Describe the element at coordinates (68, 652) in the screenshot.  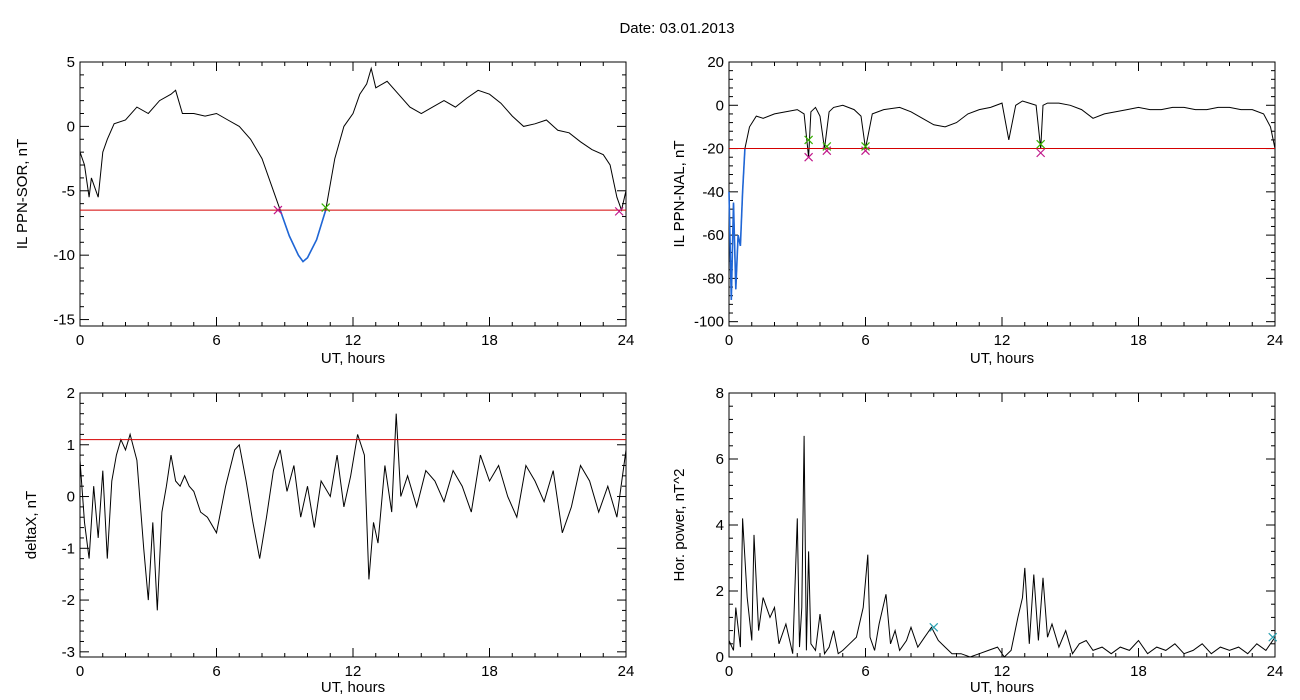
I see `y-tick-label: -3` at that location.